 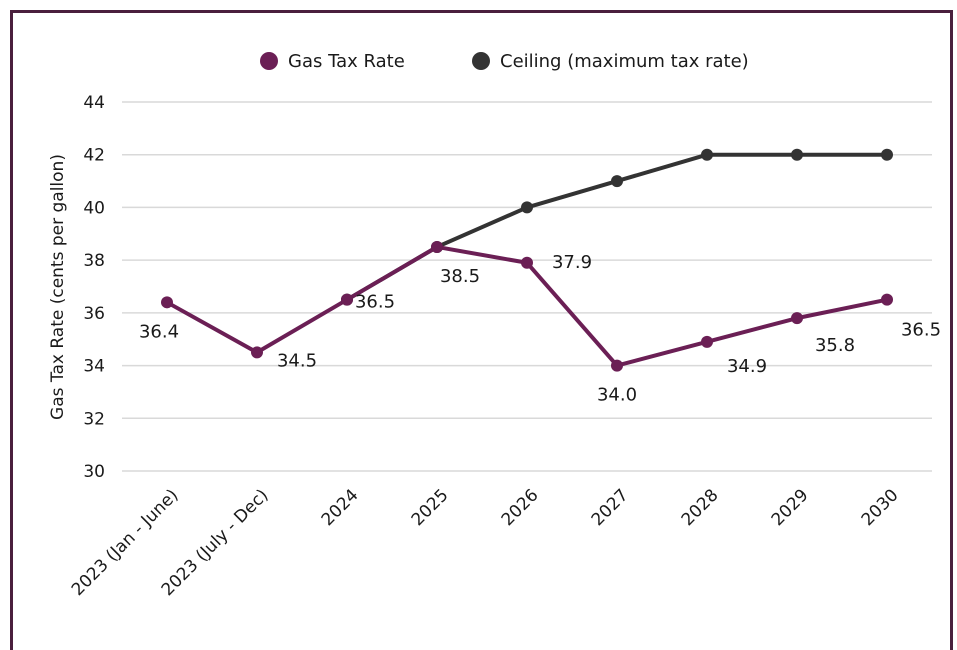 I want to click on legend: Gas Tax Rate Ceiling (maximum tax rate), so click(x=504, y=61).